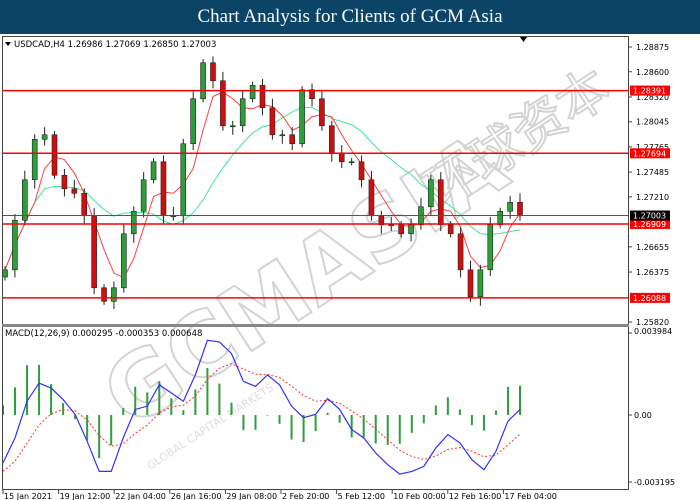  I want to click on price-tick-label: 1.27485, so click(652, 172).